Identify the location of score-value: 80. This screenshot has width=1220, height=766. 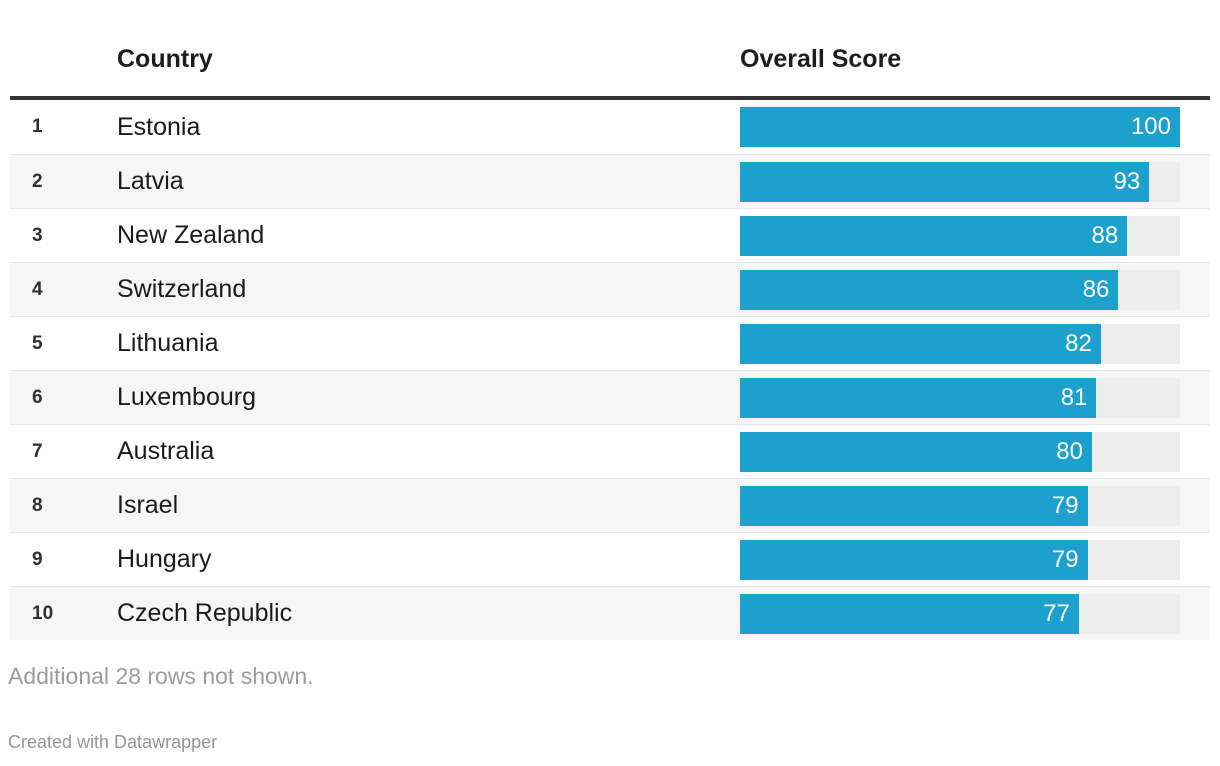
(1069, 451).